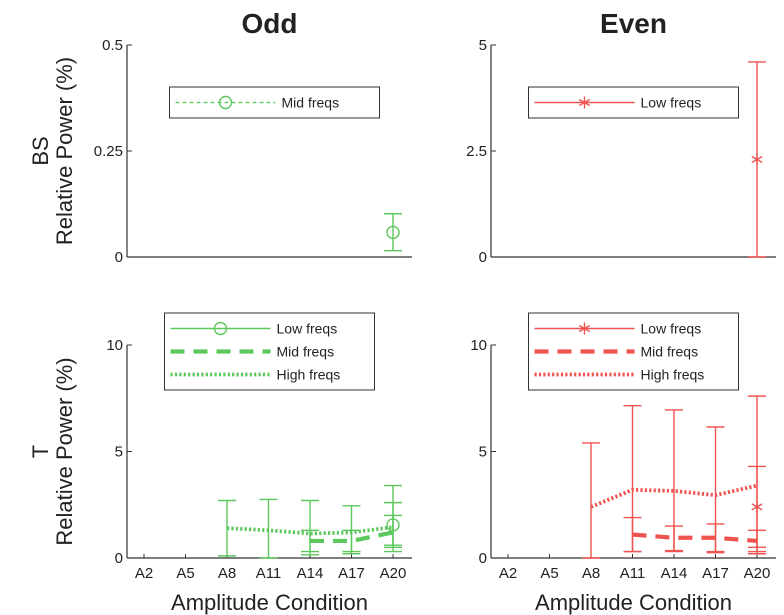 The width and height of the screenshot is (784, 615). I want to click on column-title: Odd, so click(270, 23).